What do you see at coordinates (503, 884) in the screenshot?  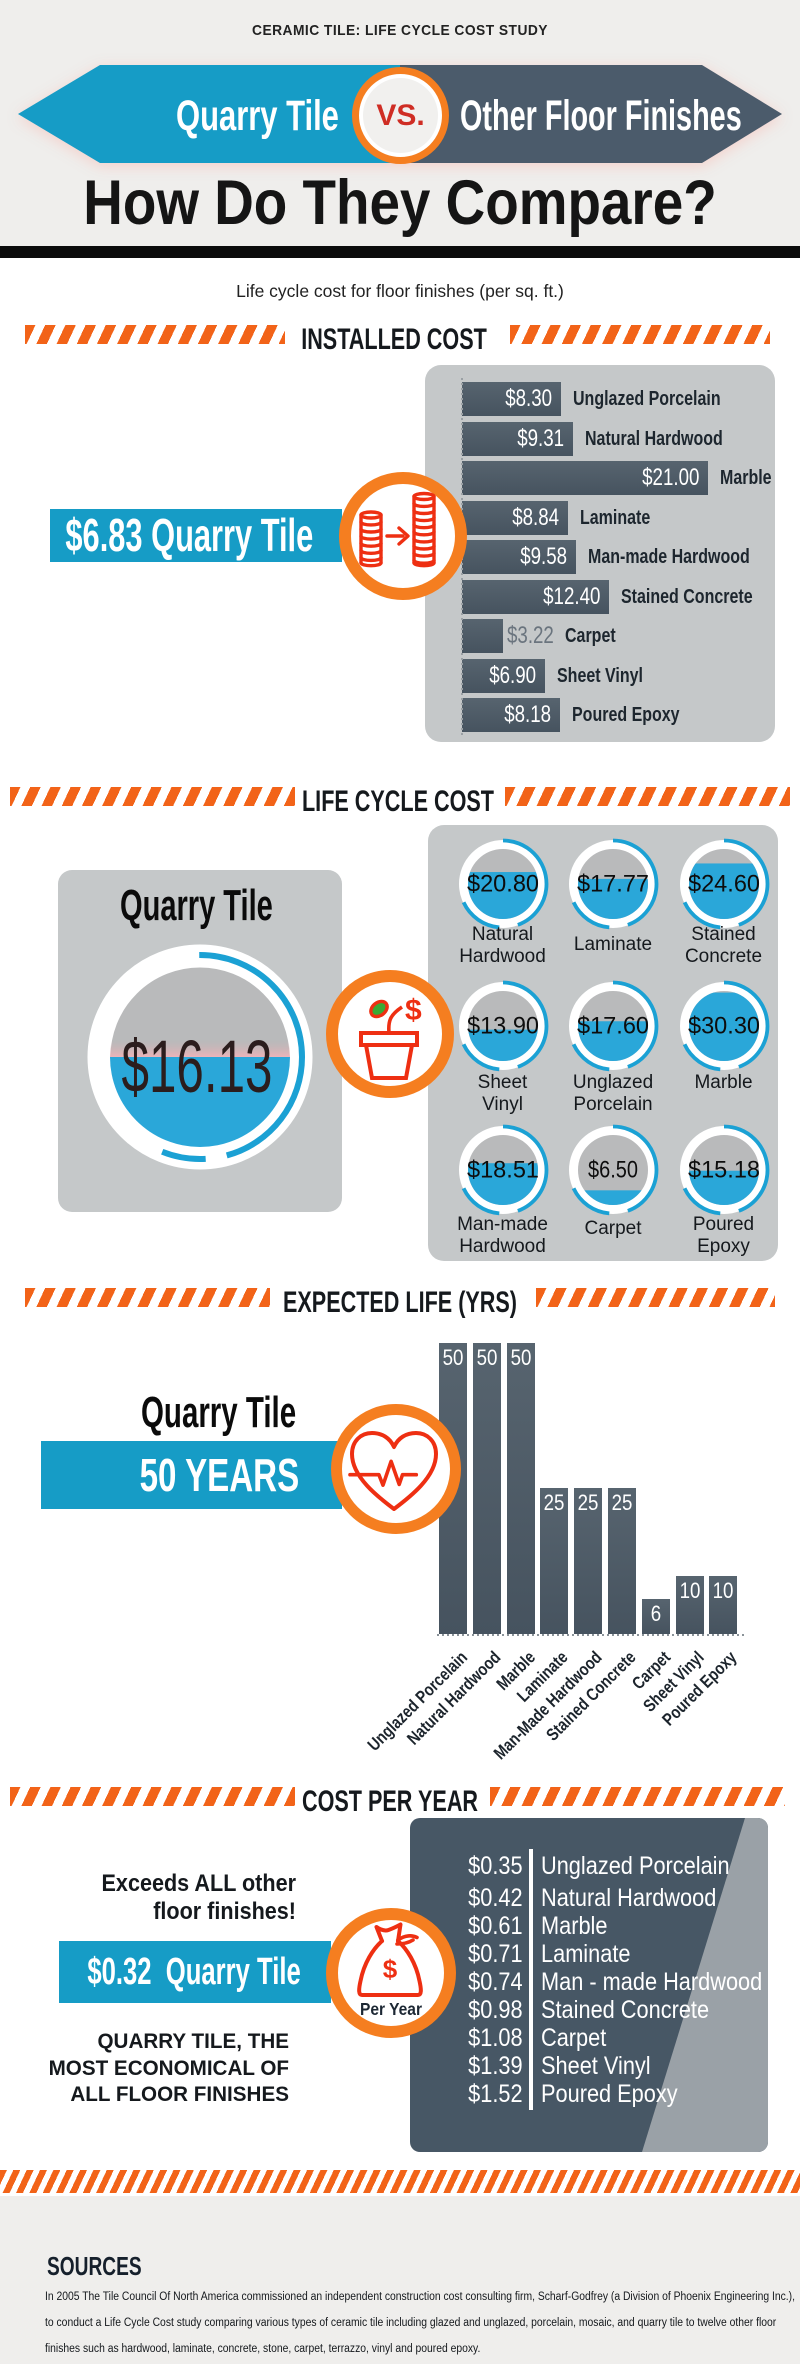 I see `svg-text: $20.80` at bounding box center [503, 884].